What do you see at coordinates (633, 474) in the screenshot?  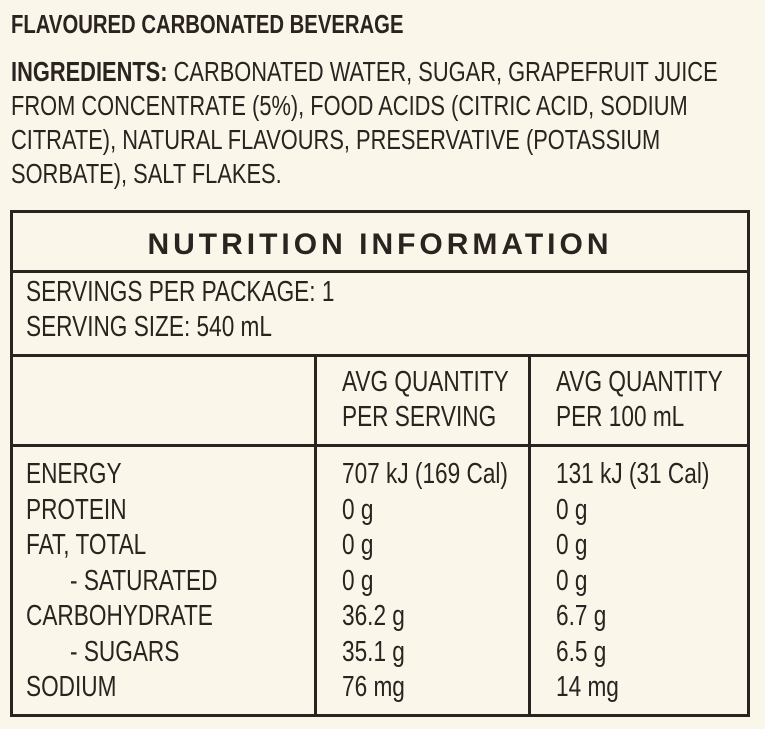 I see `per-100ml-value: 131 kJ (31 Cal)` at bounding box center [633, 474].